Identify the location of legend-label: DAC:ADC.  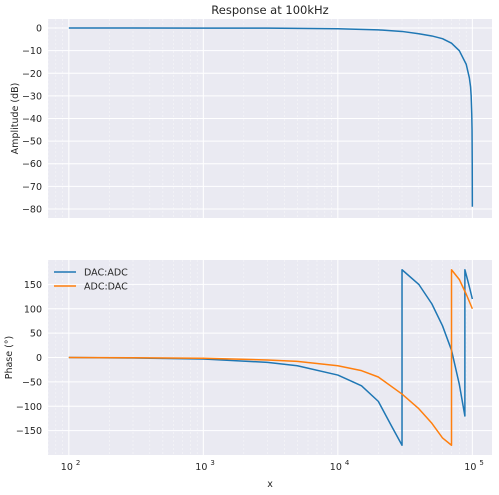
(106, 273).